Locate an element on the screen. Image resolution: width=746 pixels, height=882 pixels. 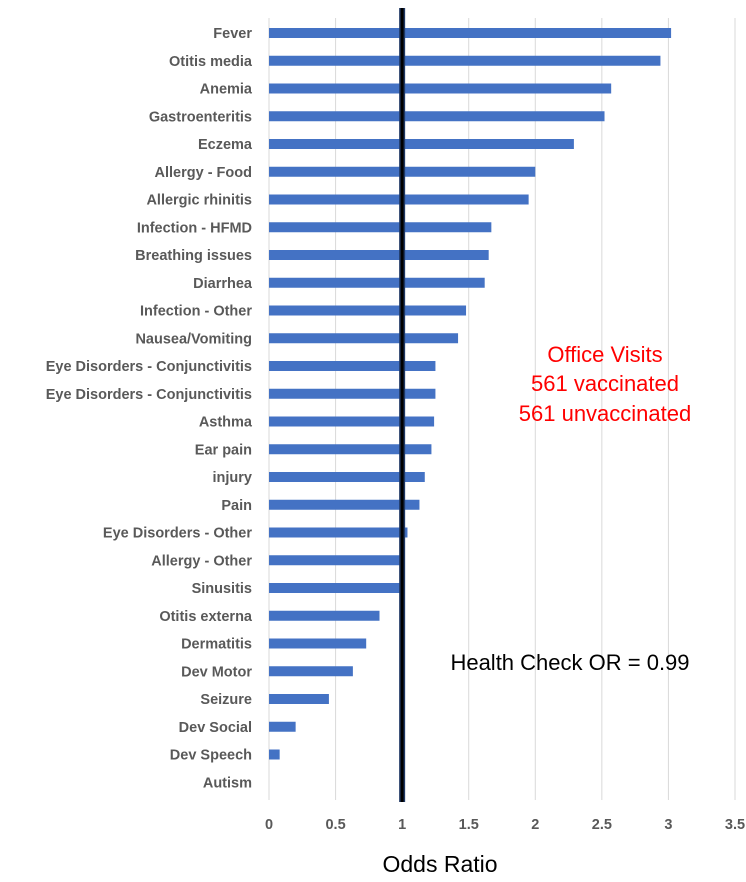
category-label: Allergic rhinitis is located at coordinates (199, 201).